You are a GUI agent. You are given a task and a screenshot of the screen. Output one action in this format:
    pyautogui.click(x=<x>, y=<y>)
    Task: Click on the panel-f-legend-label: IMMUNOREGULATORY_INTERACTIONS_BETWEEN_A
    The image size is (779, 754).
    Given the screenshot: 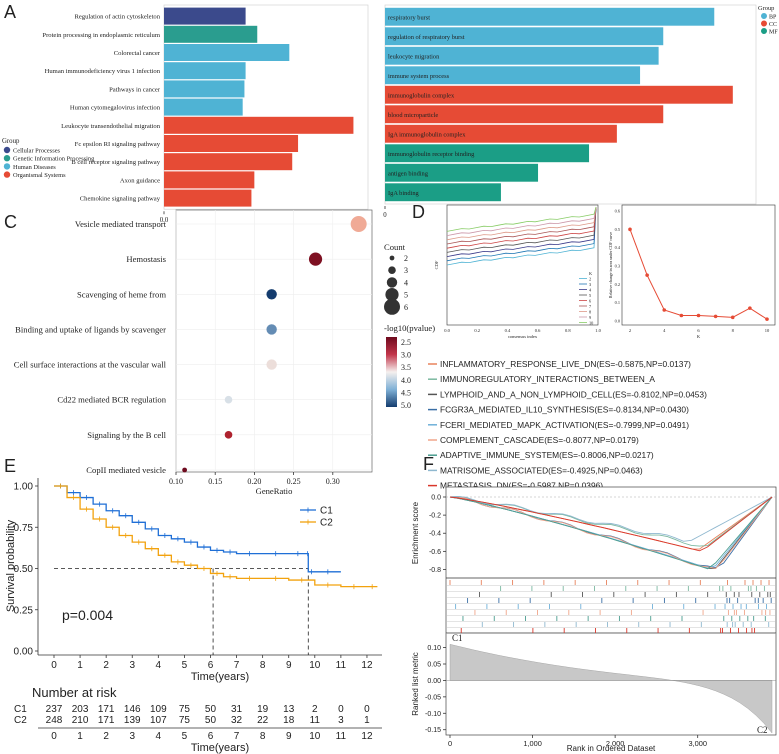 What is the action you would take?
    pyautogui.click(x=547, y=379)
    